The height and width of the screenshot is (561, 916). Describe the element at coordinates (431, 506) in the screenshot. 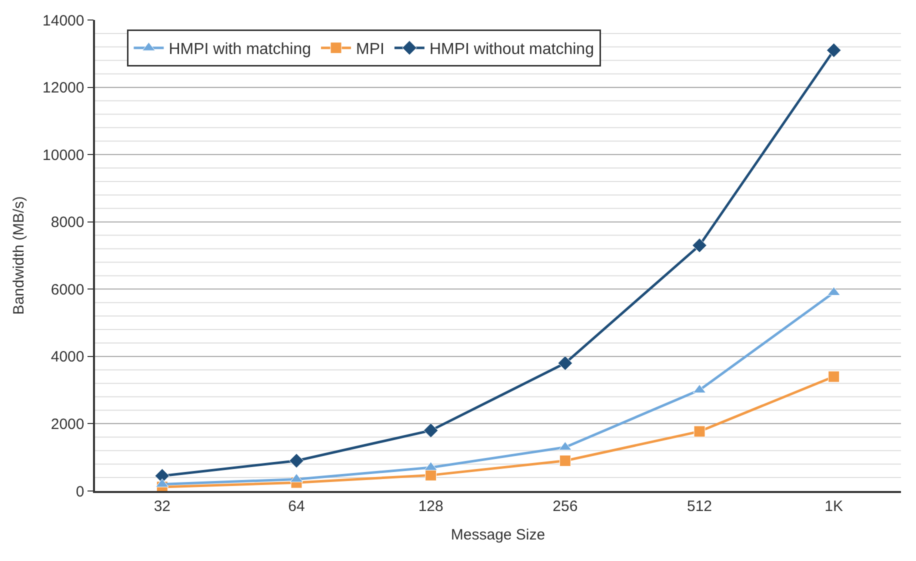

I see `x-tick-label: 128` at that location.